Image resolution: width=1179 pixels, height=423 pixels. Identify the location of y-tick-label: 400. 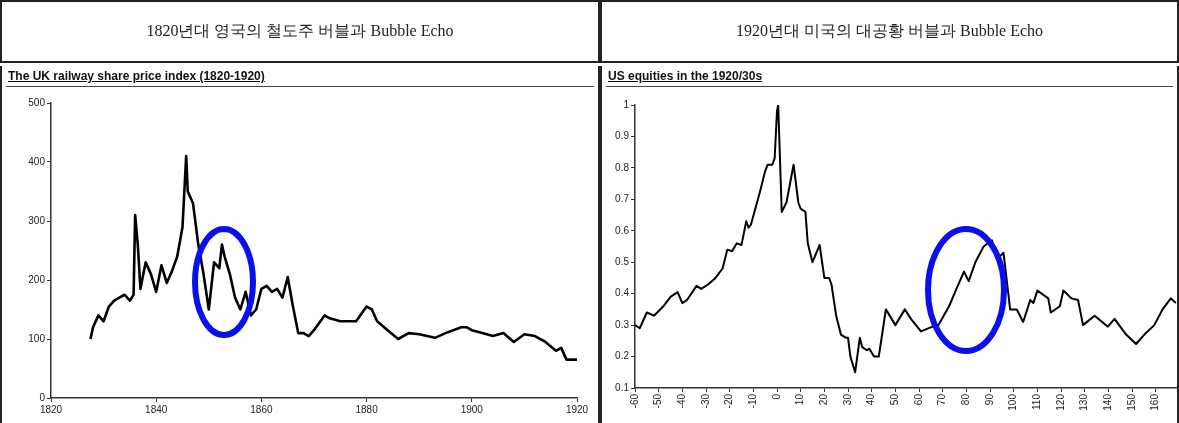
(37, 161).